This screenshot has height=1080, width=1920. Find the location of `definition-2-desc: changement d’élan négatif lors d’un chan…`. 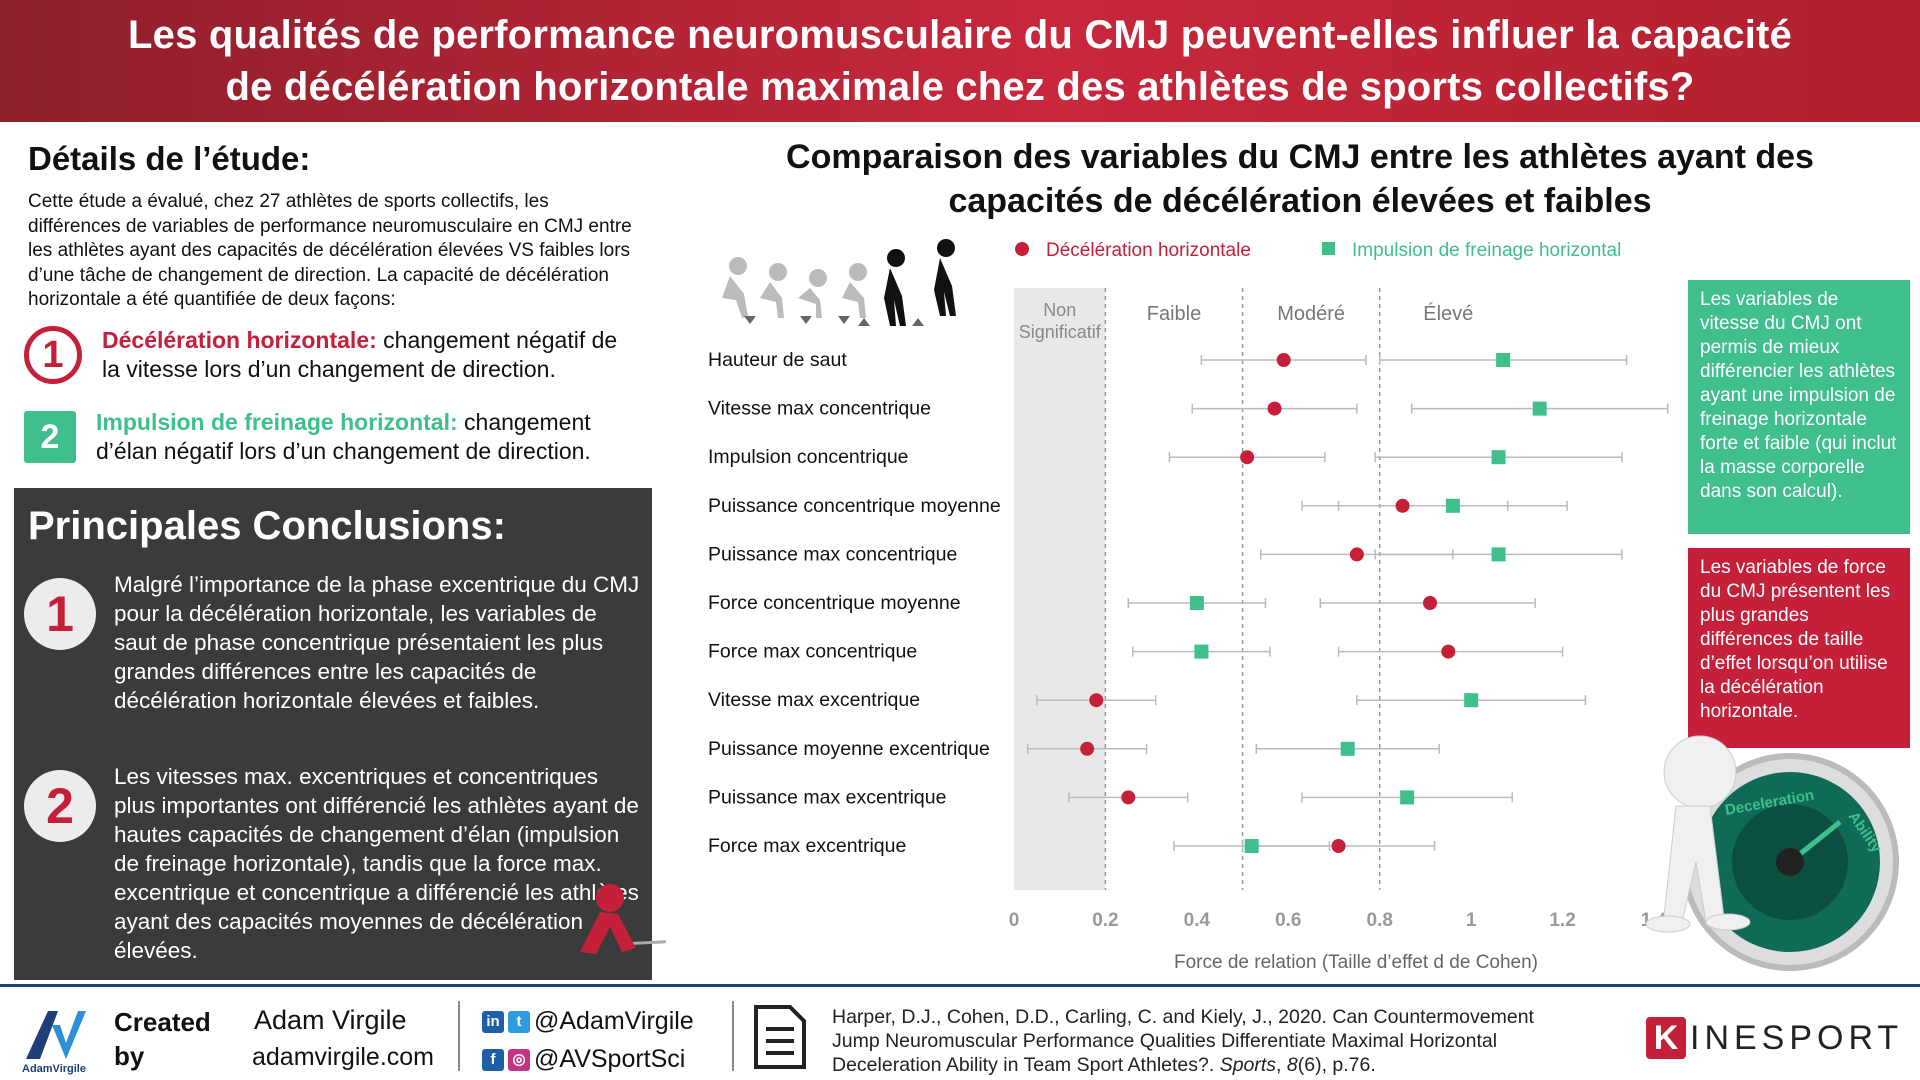

definition-2-desc: changement d’élan négatif lors d’un chan… is located at coordinates (343, 436).